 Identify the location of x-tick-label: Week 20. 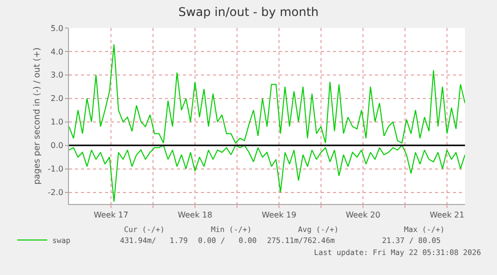
(363, 215).